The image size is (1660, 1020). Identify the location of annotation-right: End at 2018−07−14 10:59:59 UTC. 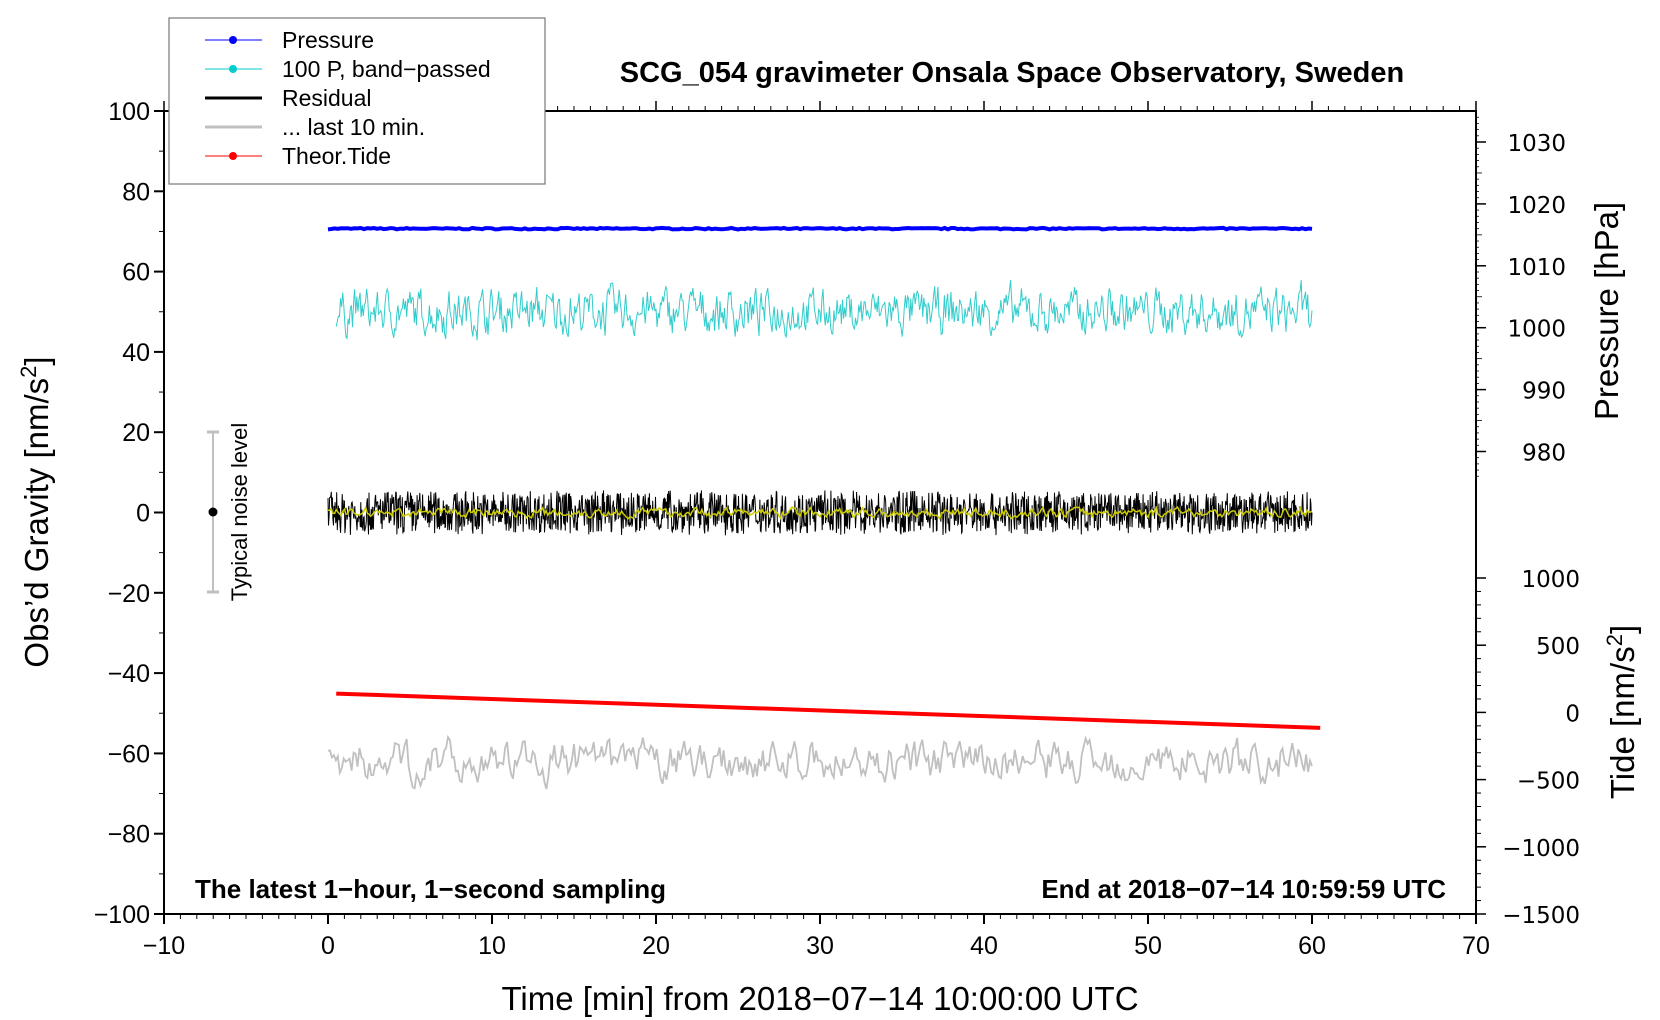
(1243, 889).